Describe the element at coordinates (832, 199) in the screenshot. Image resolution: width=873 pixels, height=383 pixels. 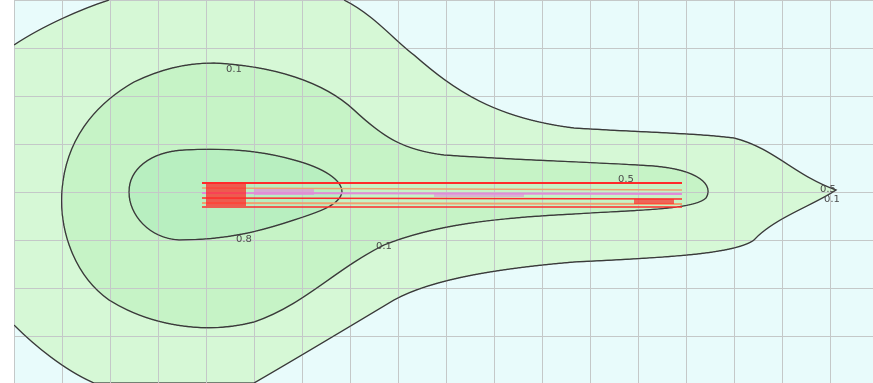
I see `contour-label-tip-outer: 0.1` at that location.